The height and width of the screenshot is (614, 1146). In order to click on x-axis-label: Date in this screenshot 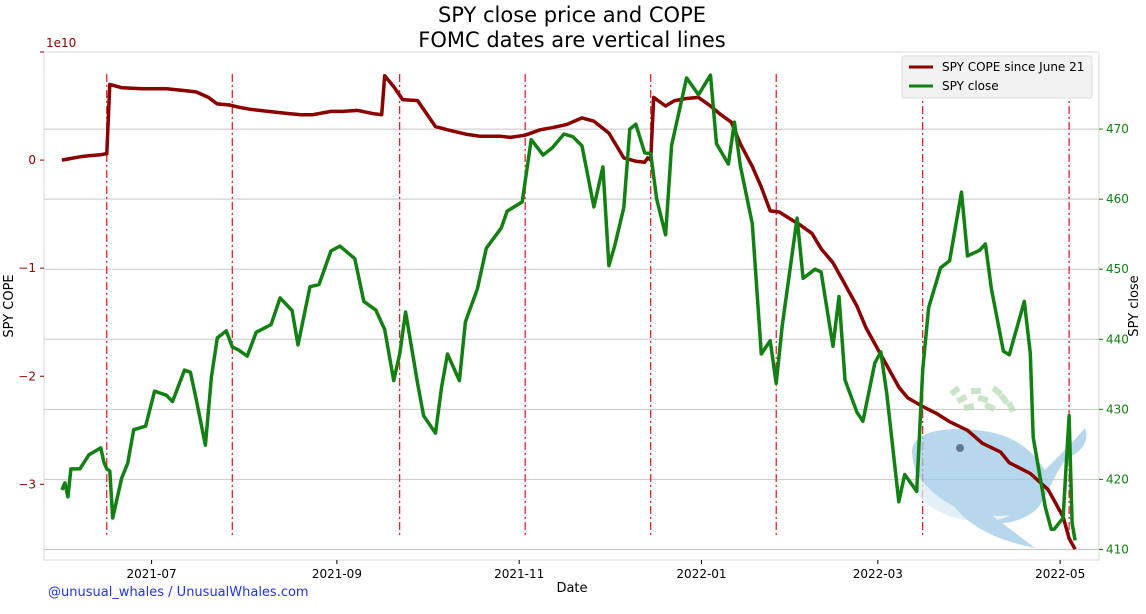, I will do `click(571, 588)`.